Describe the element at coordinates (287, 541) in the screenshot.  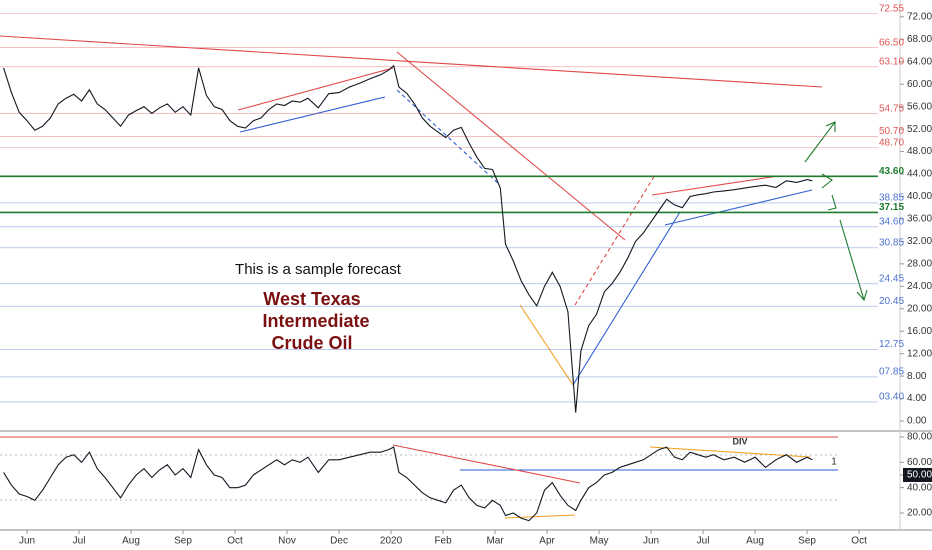
I see `x-tick-label: Nov` at that location.